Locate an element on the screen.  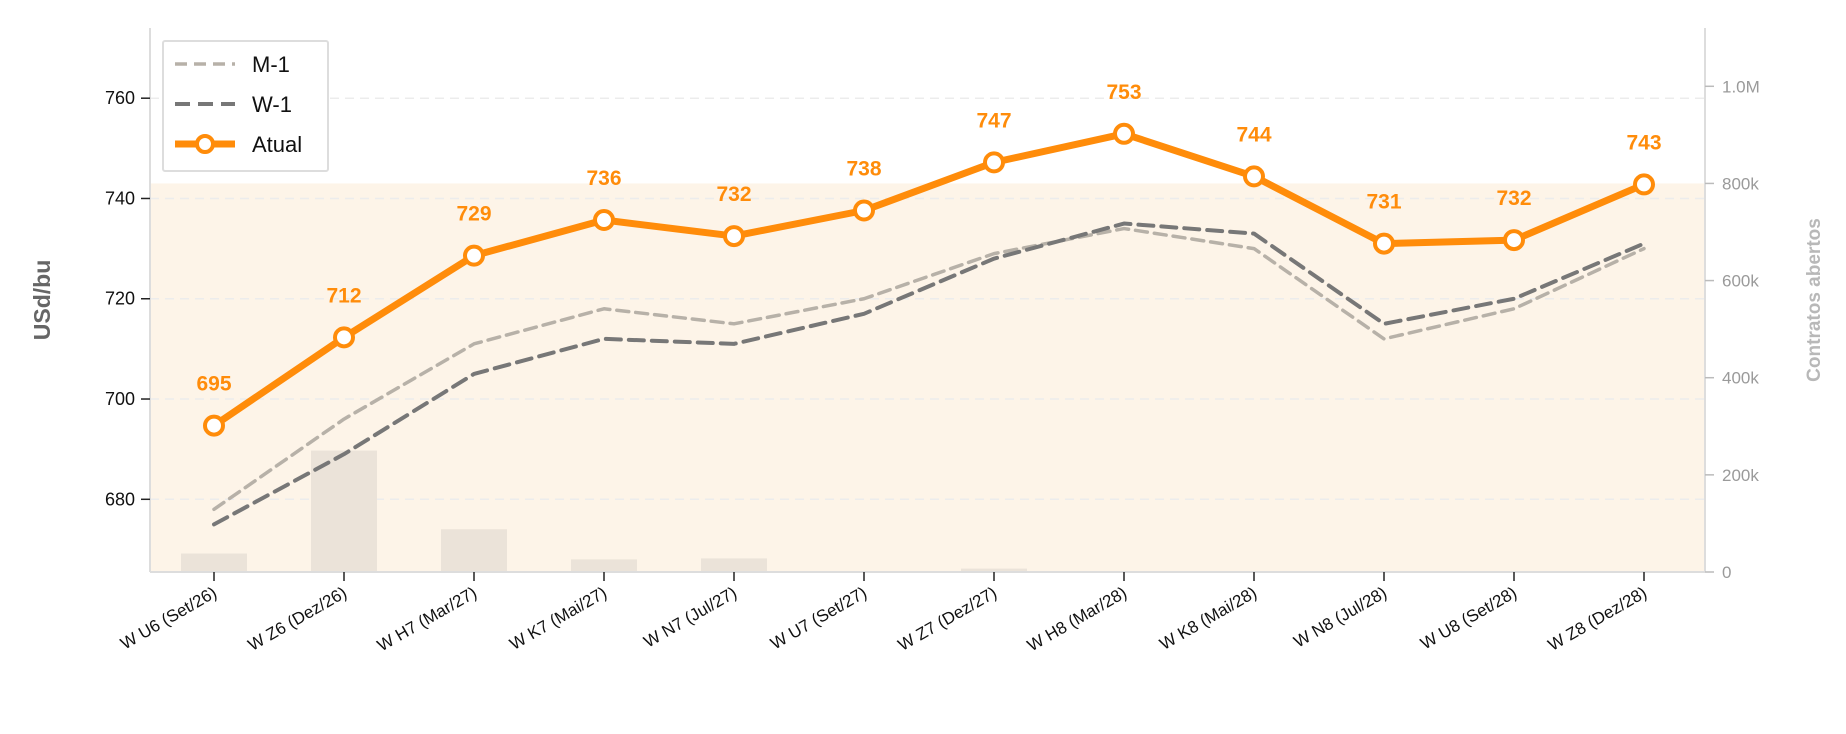
x-tick-label: W U8 (Set/28) is located at coordinates (1468, 618).